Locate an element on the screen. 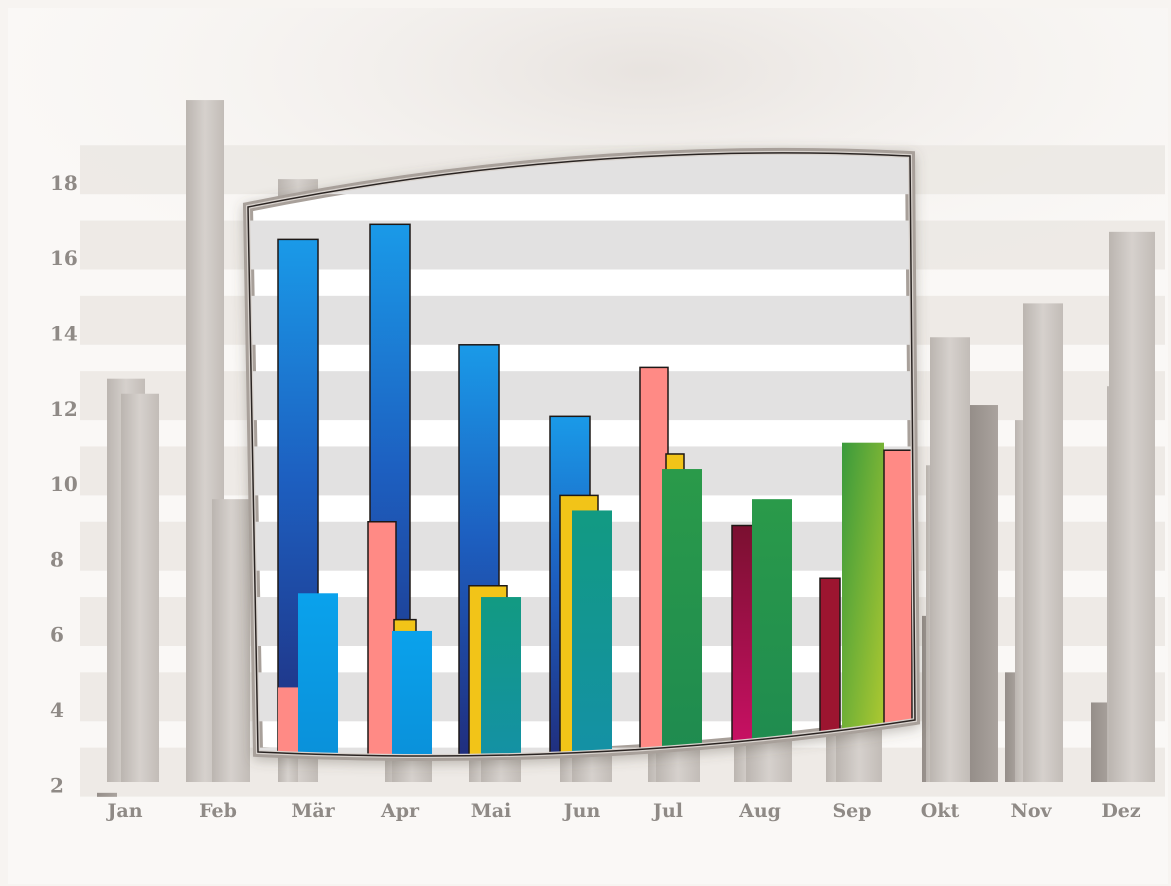  x-tick-label: Aug is located at coordinates (759, 811).